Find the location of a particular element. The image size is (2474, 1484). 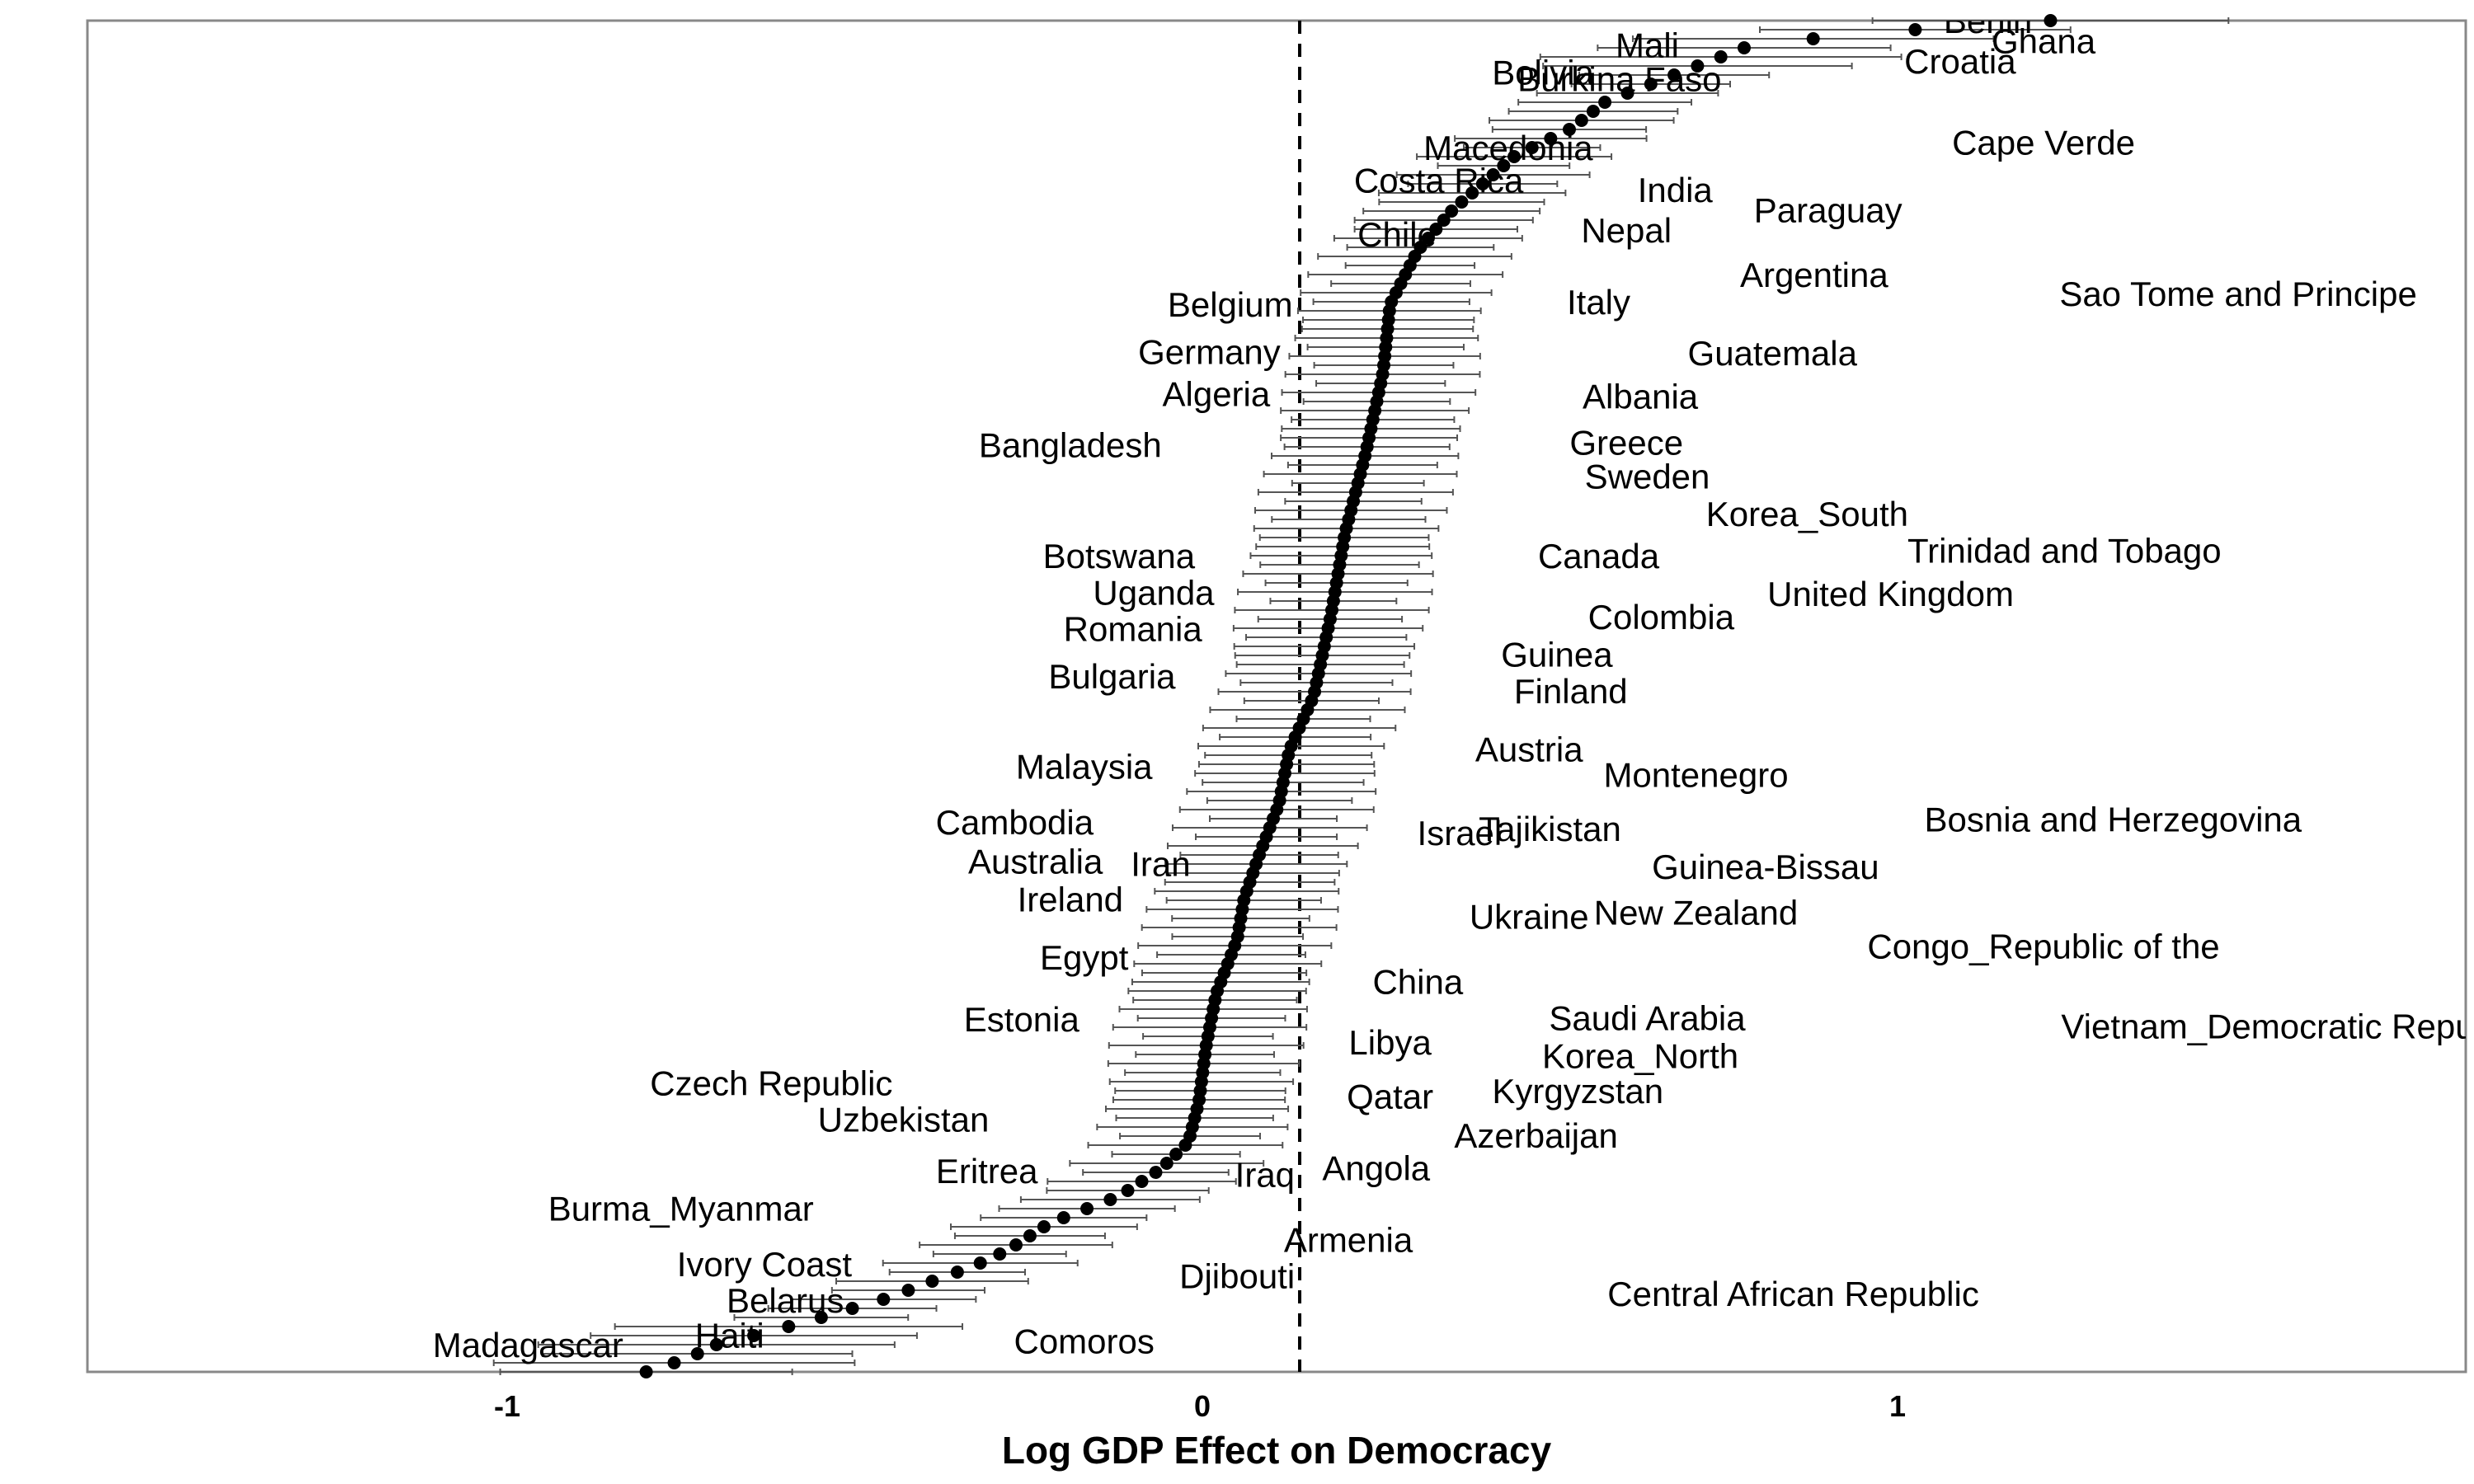

x-axis-ticks: -1 0 1 is located at coordinates (1200, 1406).